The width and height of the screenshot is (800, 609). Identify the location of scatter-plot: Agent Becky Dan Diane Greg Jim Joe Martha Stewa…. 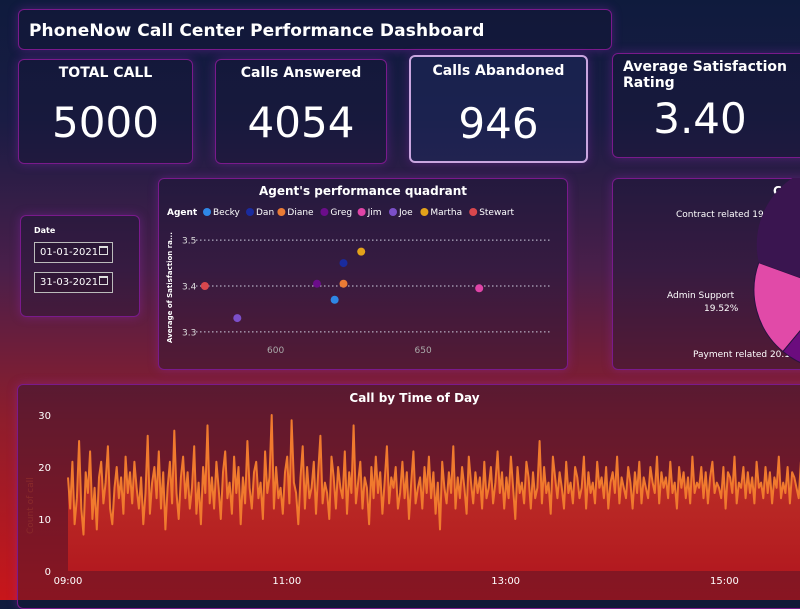
(358, 282).